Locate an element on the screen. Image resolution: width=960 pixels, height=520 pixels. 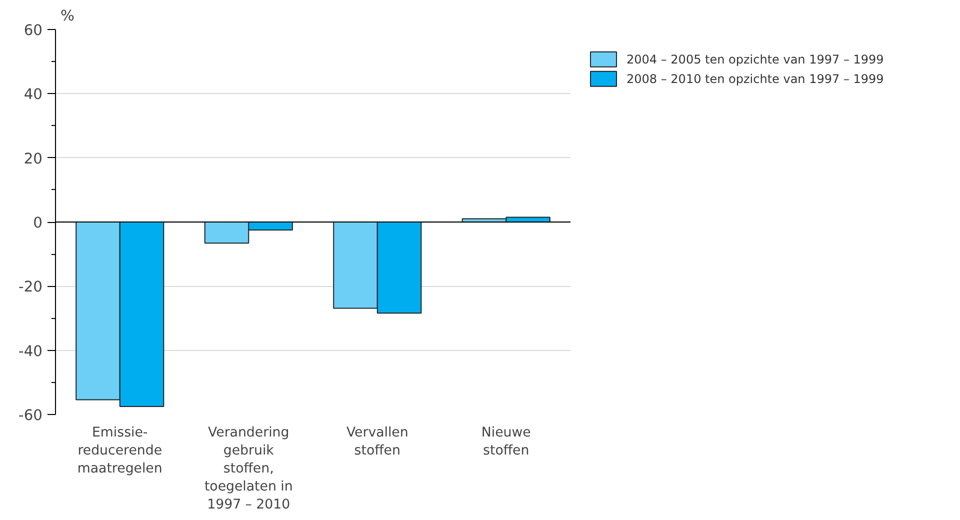
y-axis-title: % is located at coordinates (67, 16).